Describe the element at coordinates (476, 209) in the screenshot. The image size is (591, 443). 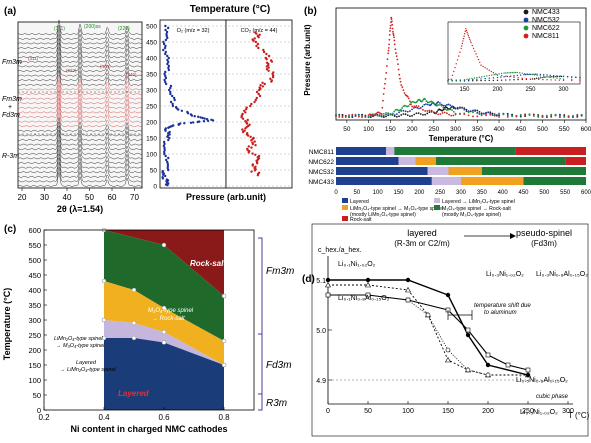
I see `phase-legend-label: M₃O₄-type spinel → Rock-salt` at that location.